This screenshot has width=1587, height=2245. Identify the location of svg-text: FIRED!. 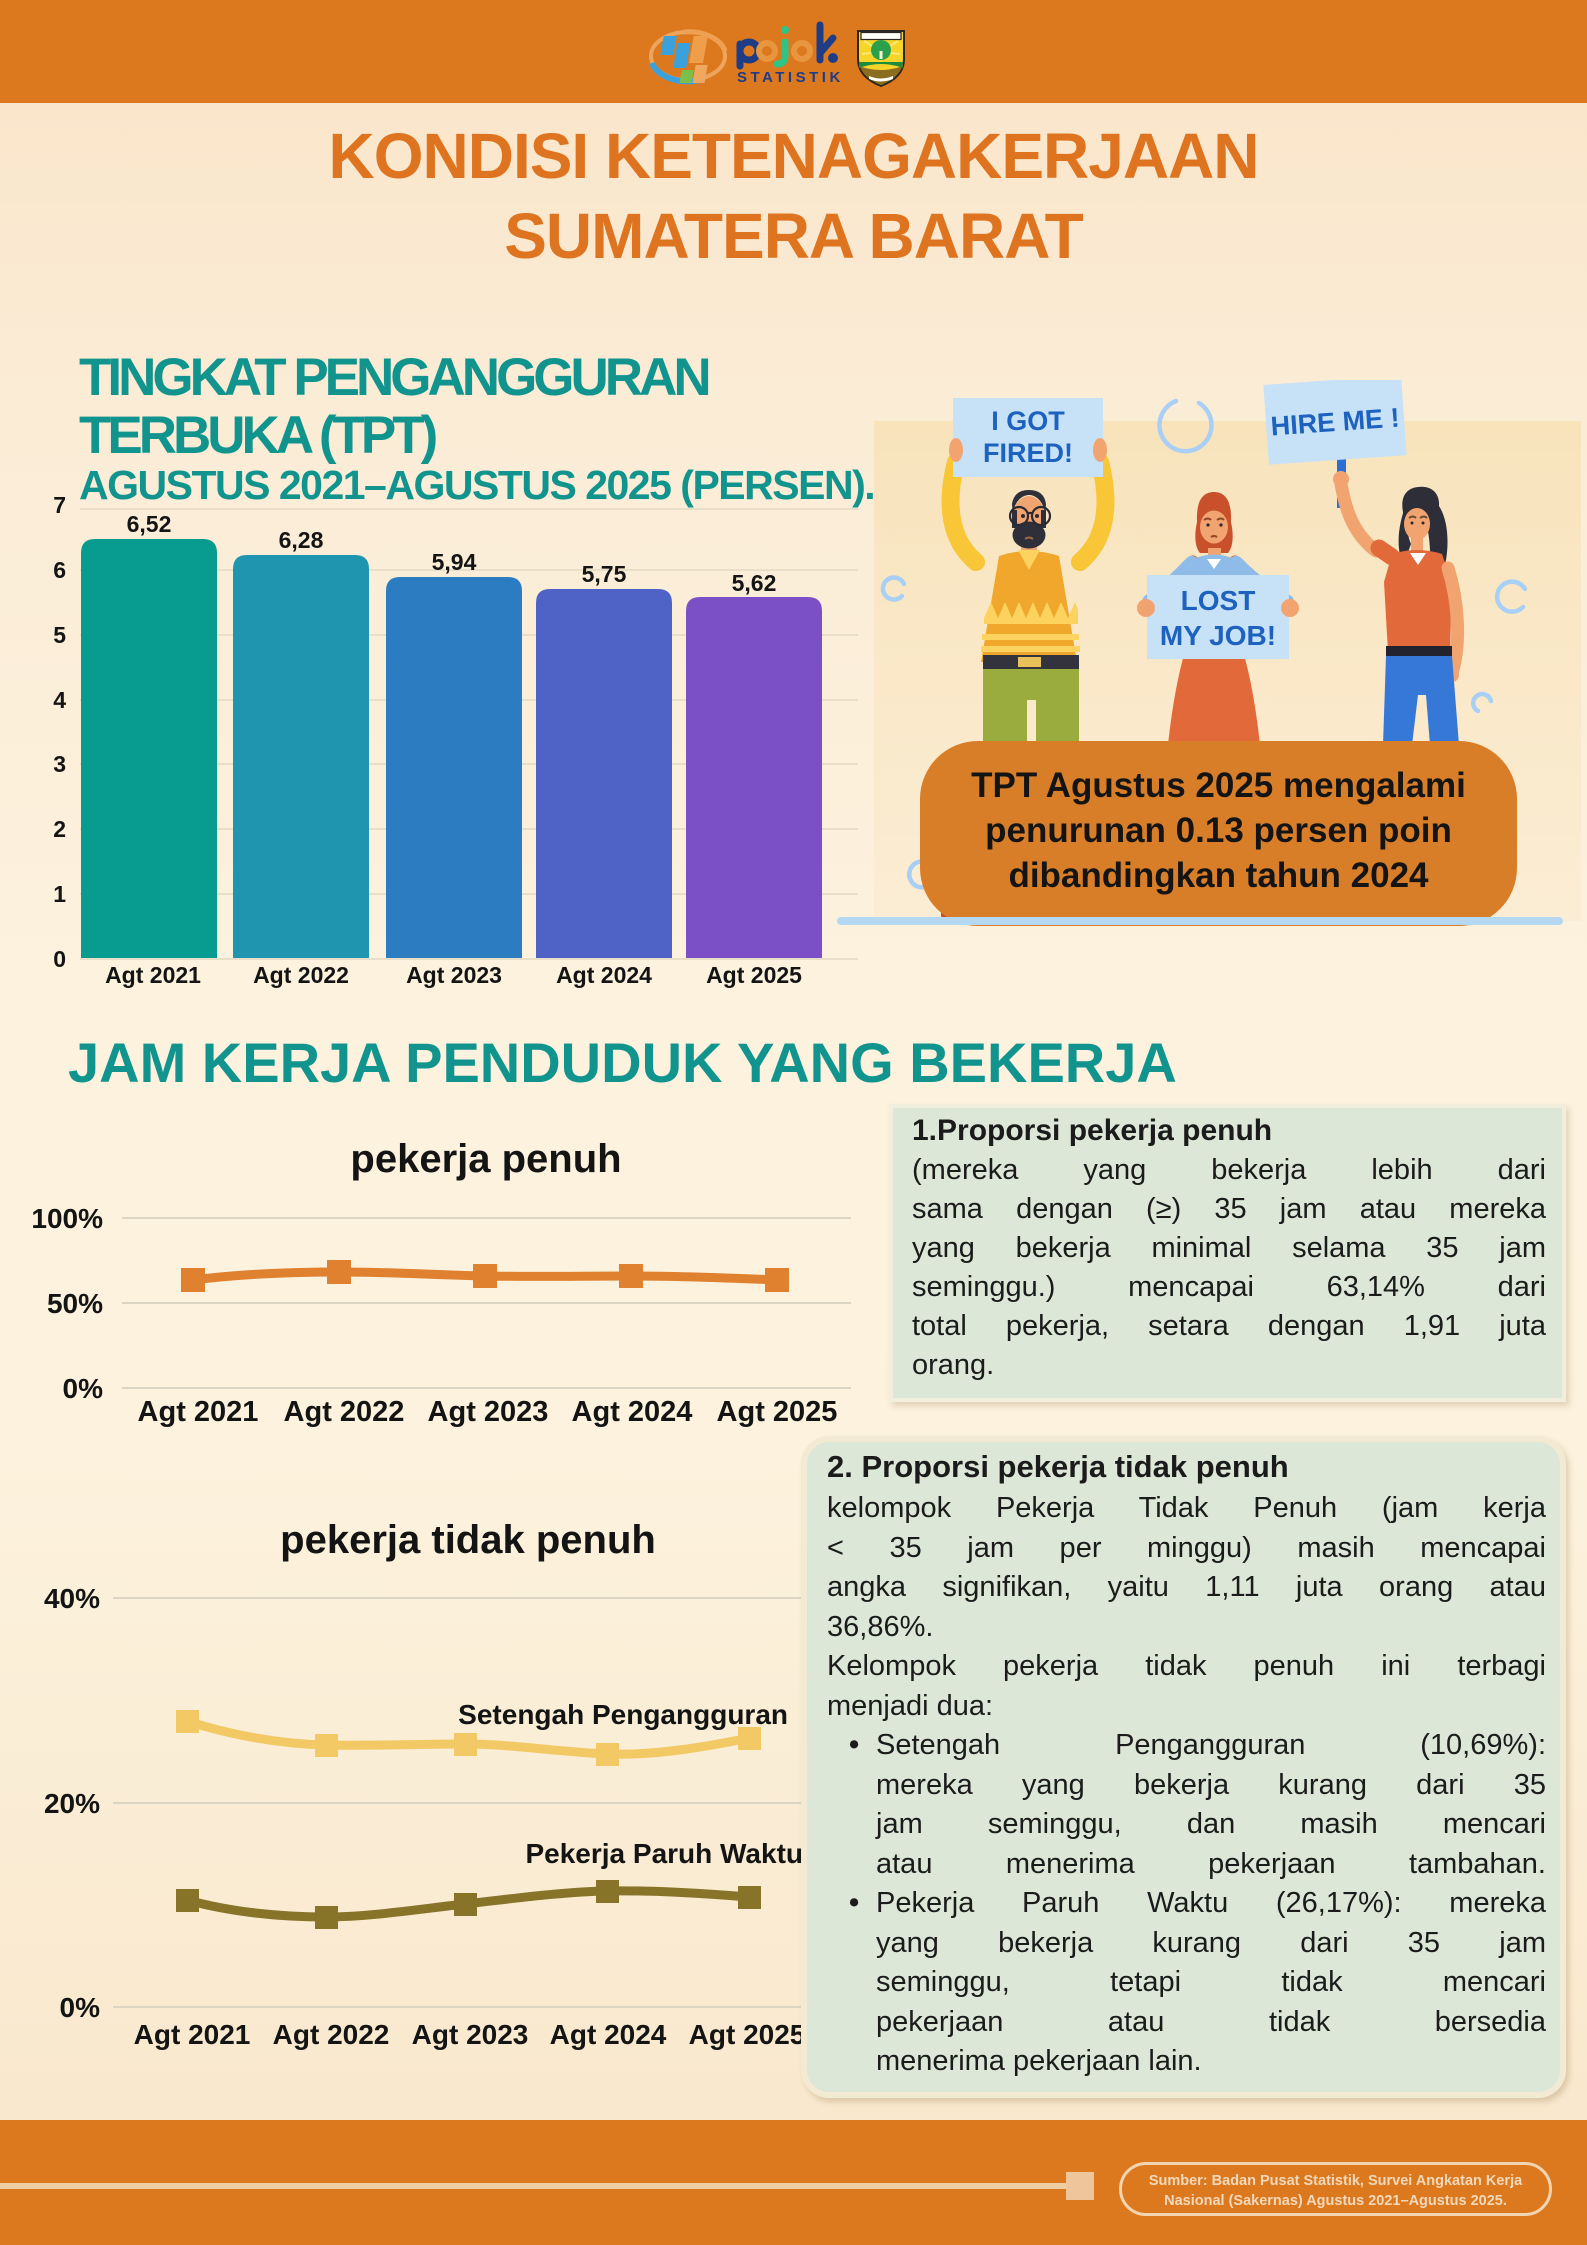
(1028, 453).